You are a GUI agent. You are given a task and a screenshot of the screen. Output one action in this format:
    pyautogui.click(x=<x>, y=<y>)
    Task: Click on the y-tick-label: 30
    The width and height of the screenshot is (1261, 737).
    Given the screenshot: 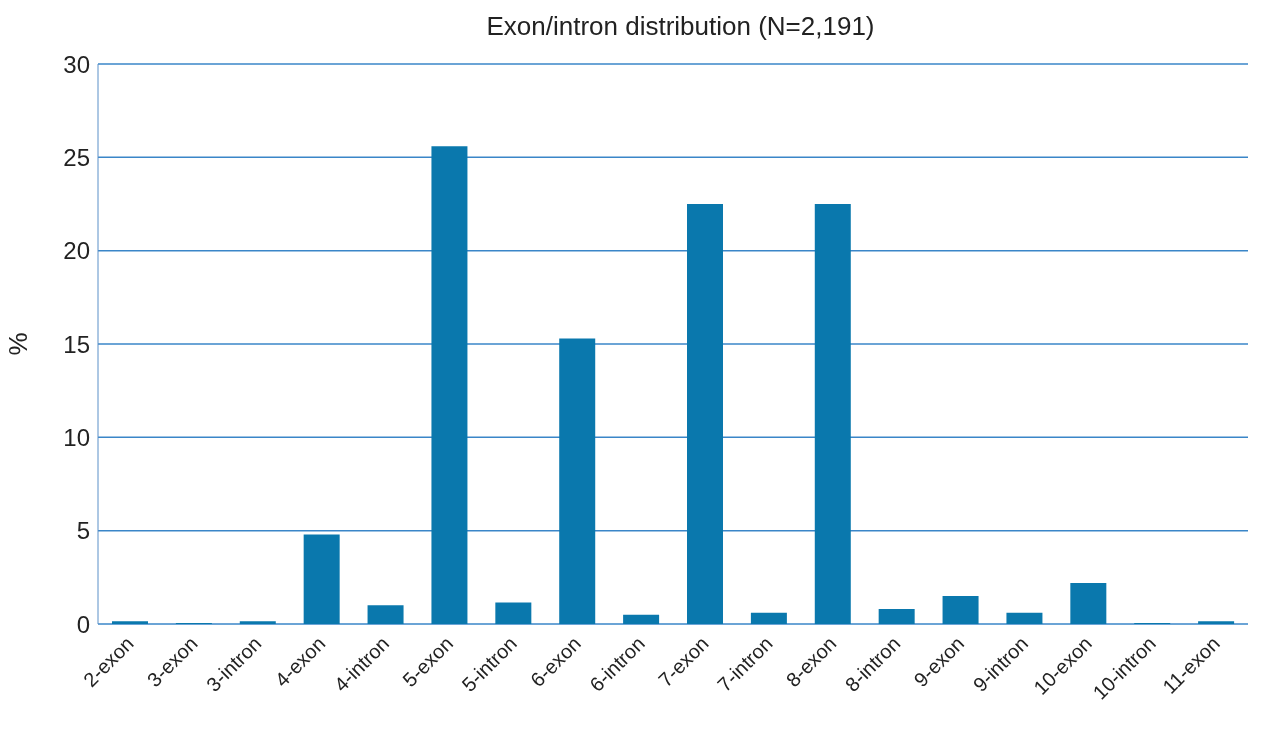 What is the action you would take?
    pyautogui.click(x=76, y=64)
    